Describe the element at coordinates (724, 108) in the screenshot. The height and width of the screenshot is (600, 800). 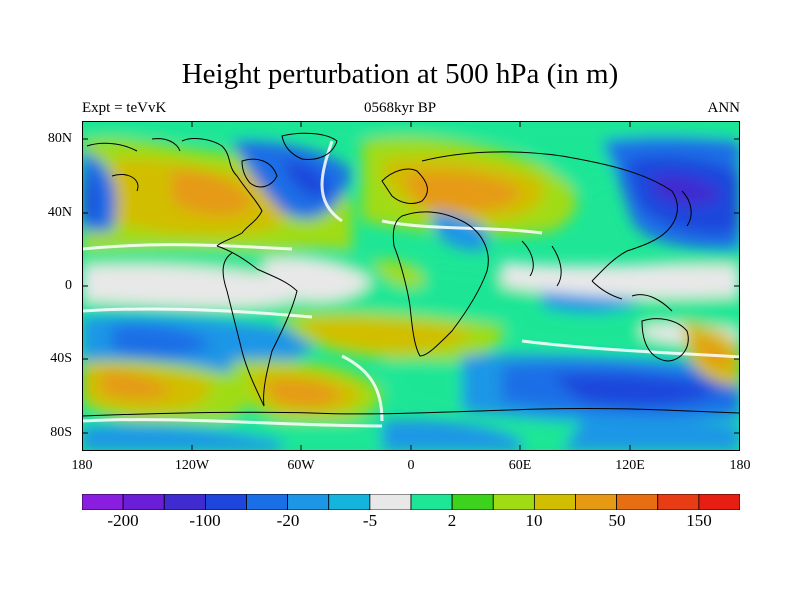
I see `season-label: ANN` at that location.